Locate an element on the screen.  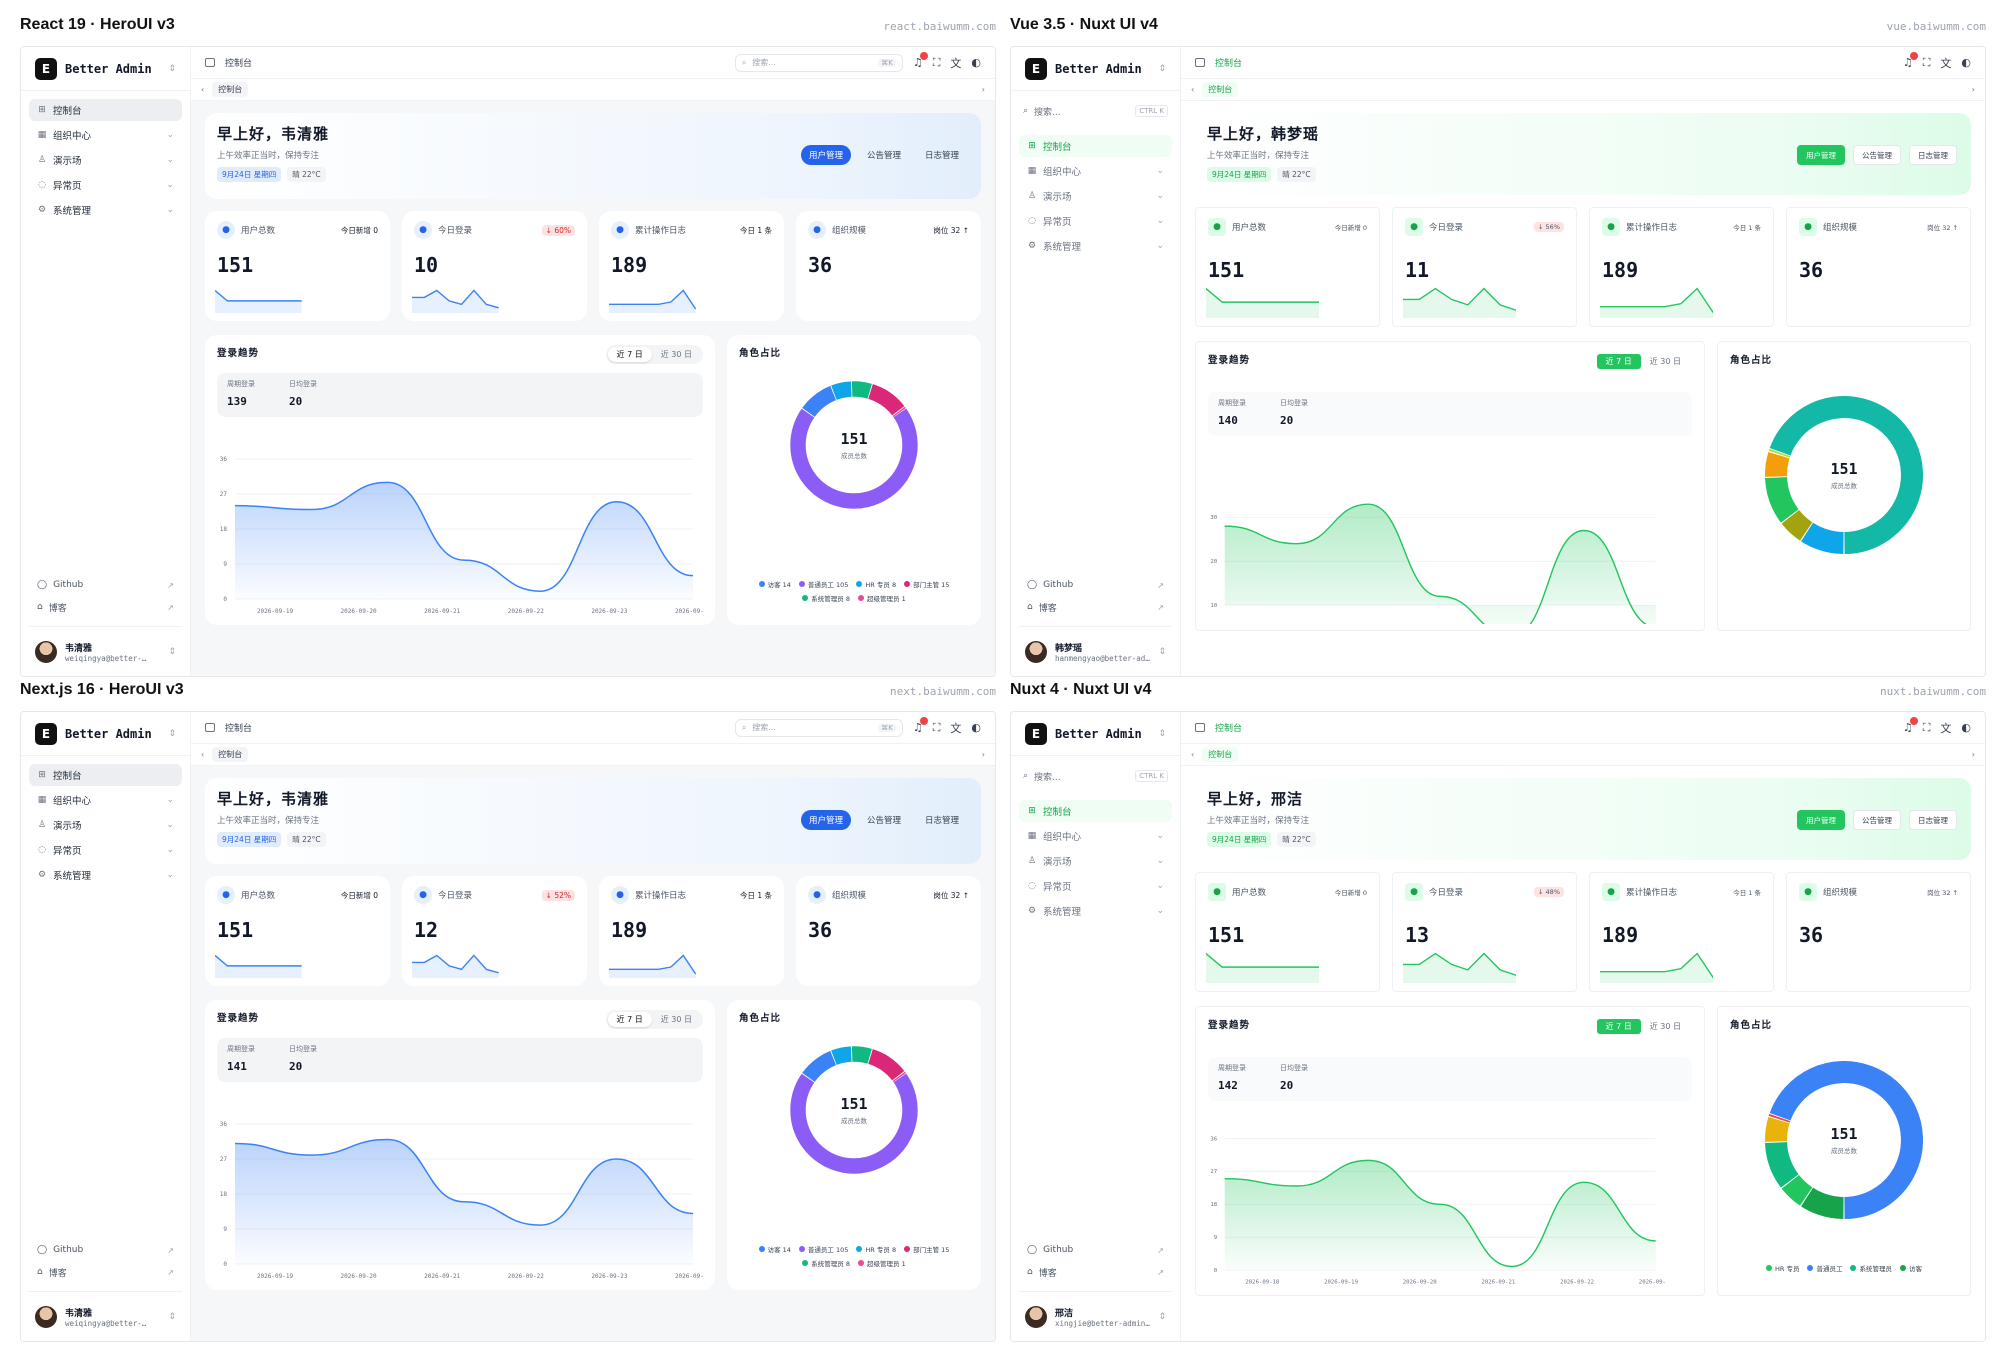
legend-item: 普通员工 is located at coordinates (1824, 1268).